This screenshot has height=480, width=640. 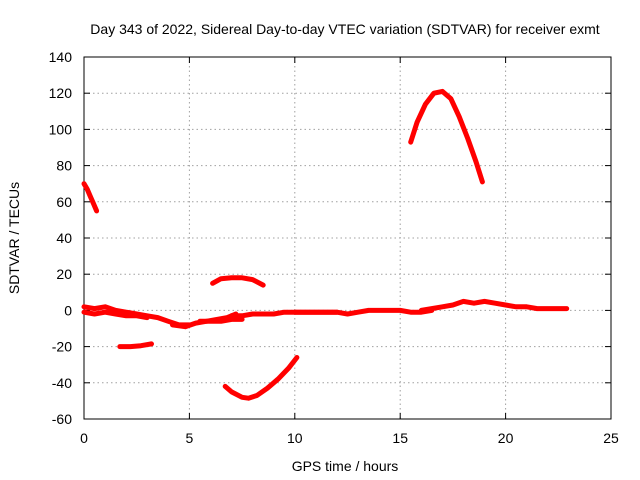 What do you see at coordinates (238, 281) in the screenshot?
I see `series-arc-g` at bounding box center [238, 281].